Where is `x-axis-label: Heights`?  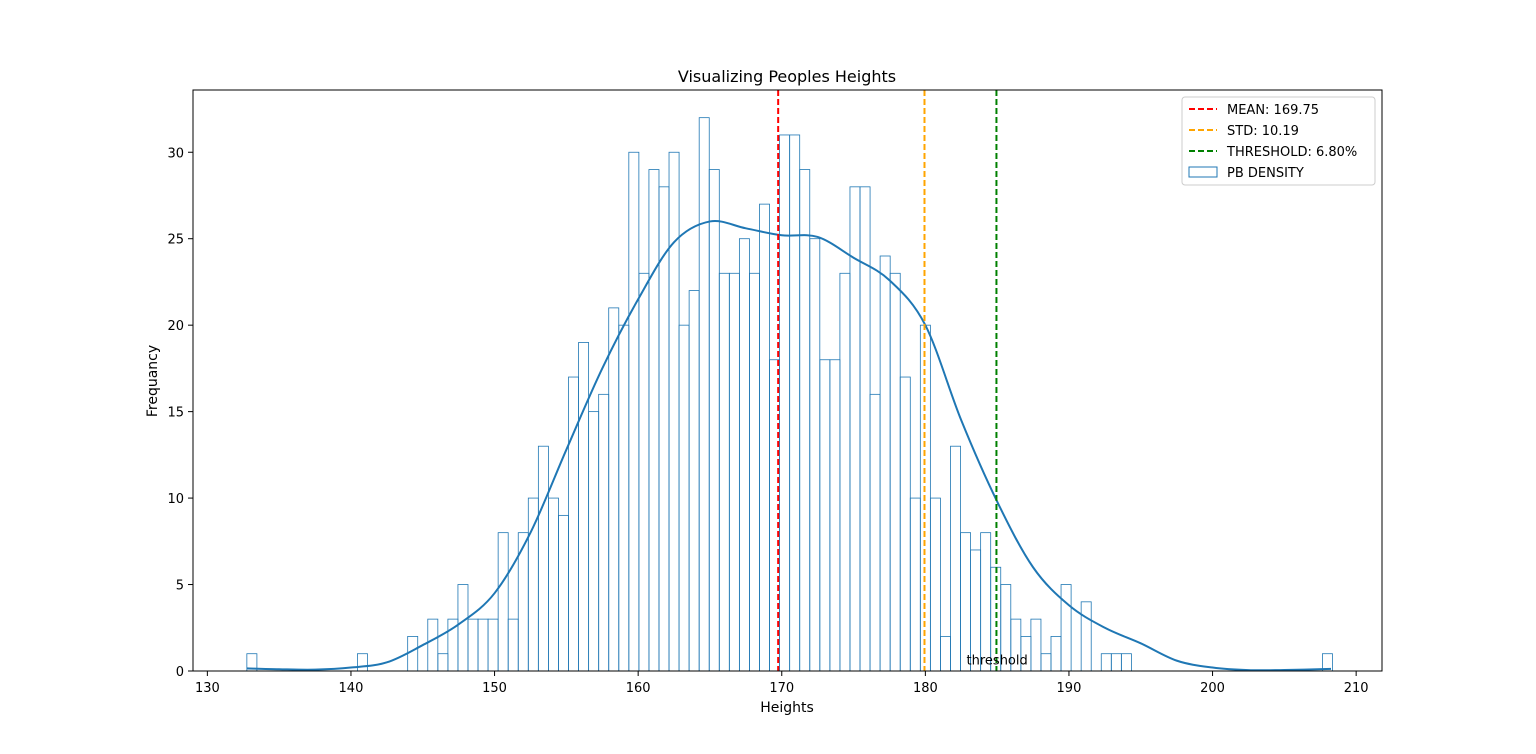
x-axis-label: Heights is located at coordinates (787, 708).